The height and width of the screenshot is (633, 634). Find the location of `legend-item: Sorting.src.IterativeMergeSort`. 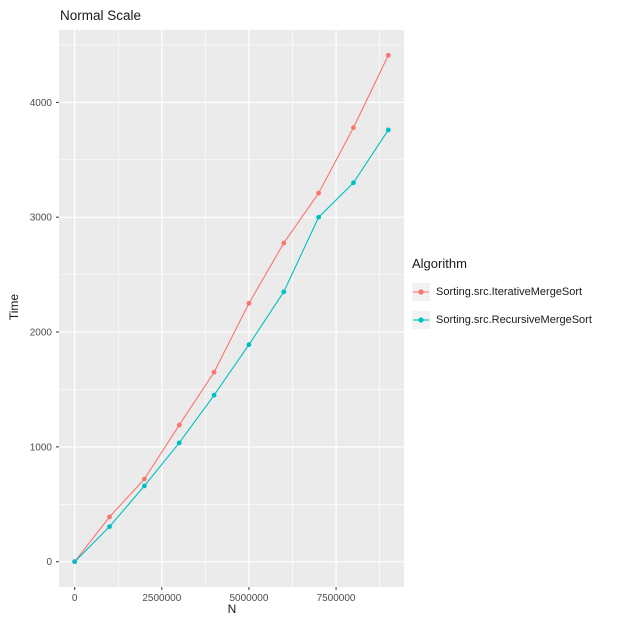

legend-item: Sorting.src.IterativeMergeSort is located at coordinates (502, 292).